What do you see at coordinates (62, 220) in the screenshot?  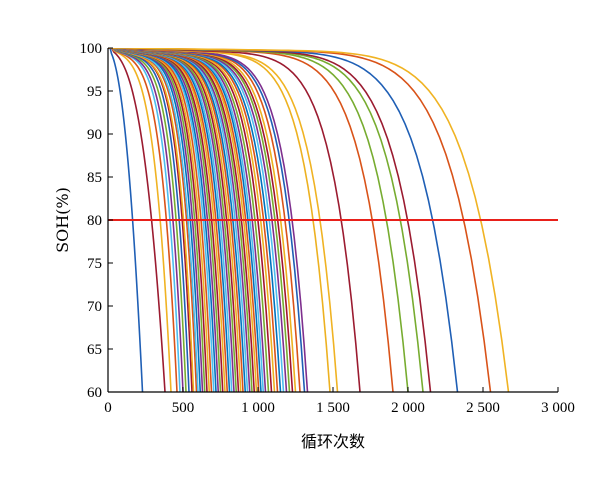 I see `y-axis-title: SOH(%)` at bounding box center [62, 220].